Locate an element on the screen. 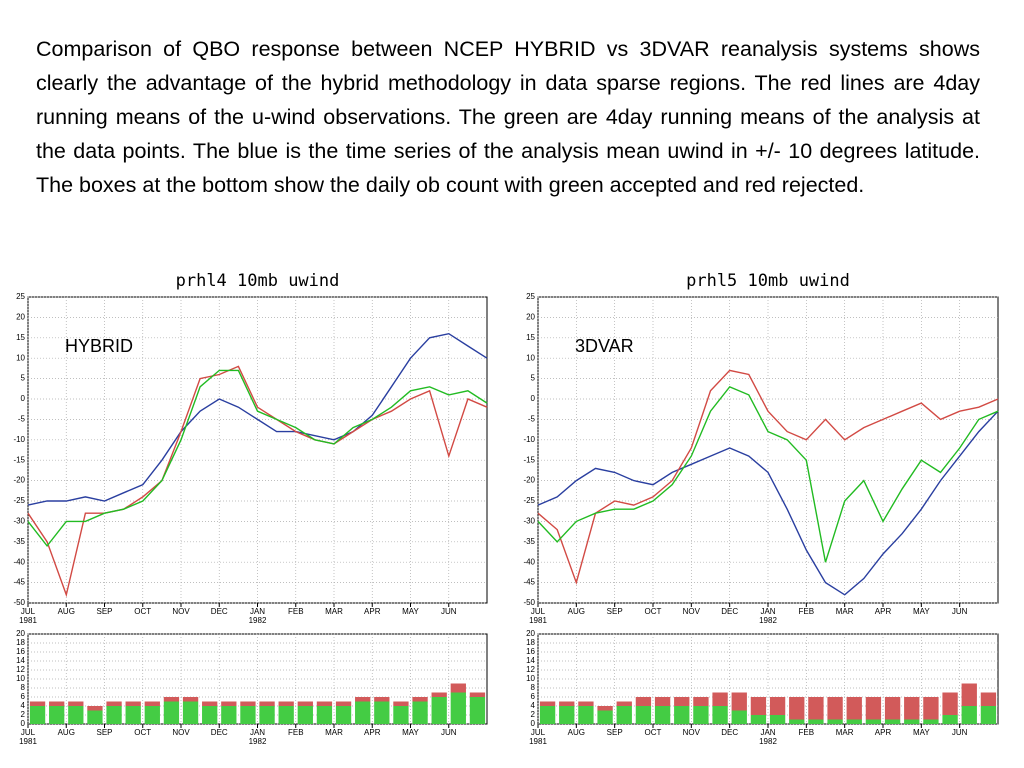 The image size is (1024, 768). x-tick-label: NOV is located at coordinates (692, 611).